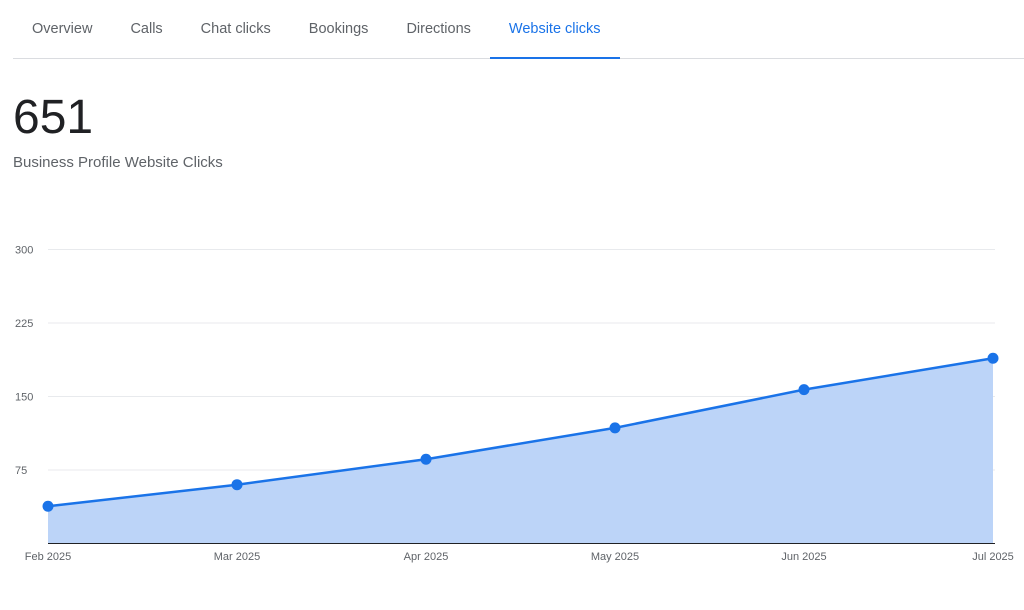 The image size is (1024, 610). I want to click on y-tick-label: 75, so click(21, 471).